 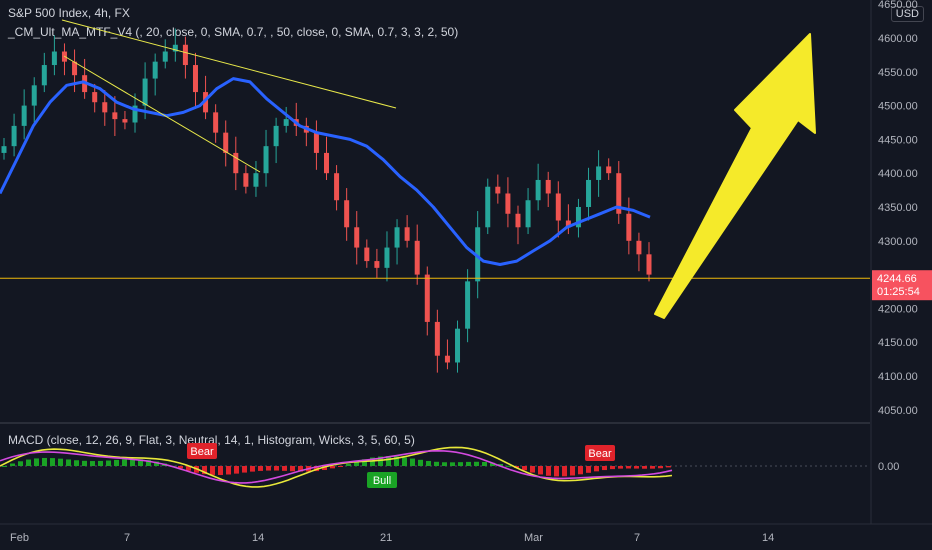 I want to click on signal-label-text: Bear, so click(x=202, y=452).